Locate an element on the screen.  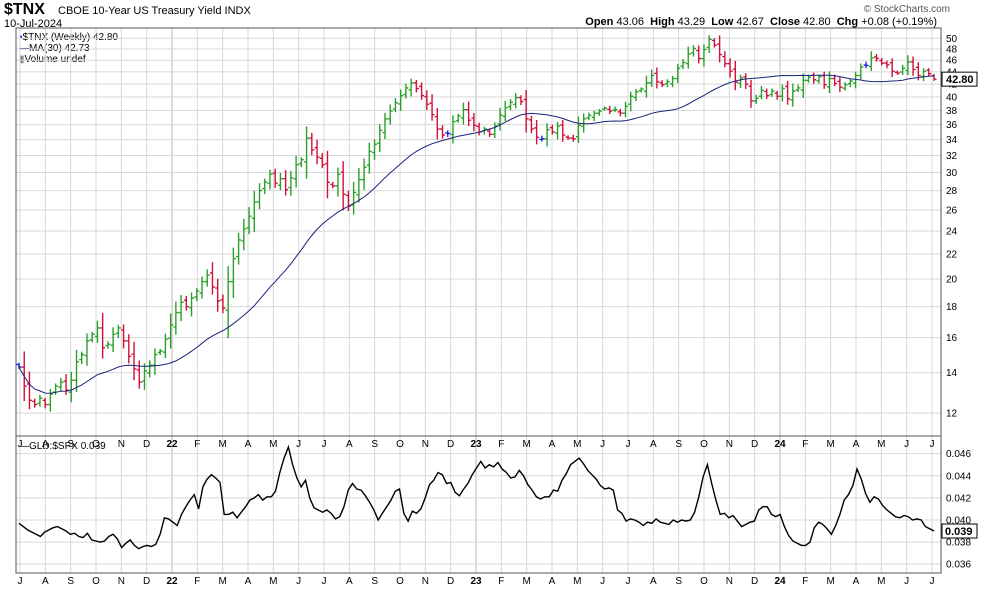
x-tick-label-lower: 24 is located at coordinates (780, 581).